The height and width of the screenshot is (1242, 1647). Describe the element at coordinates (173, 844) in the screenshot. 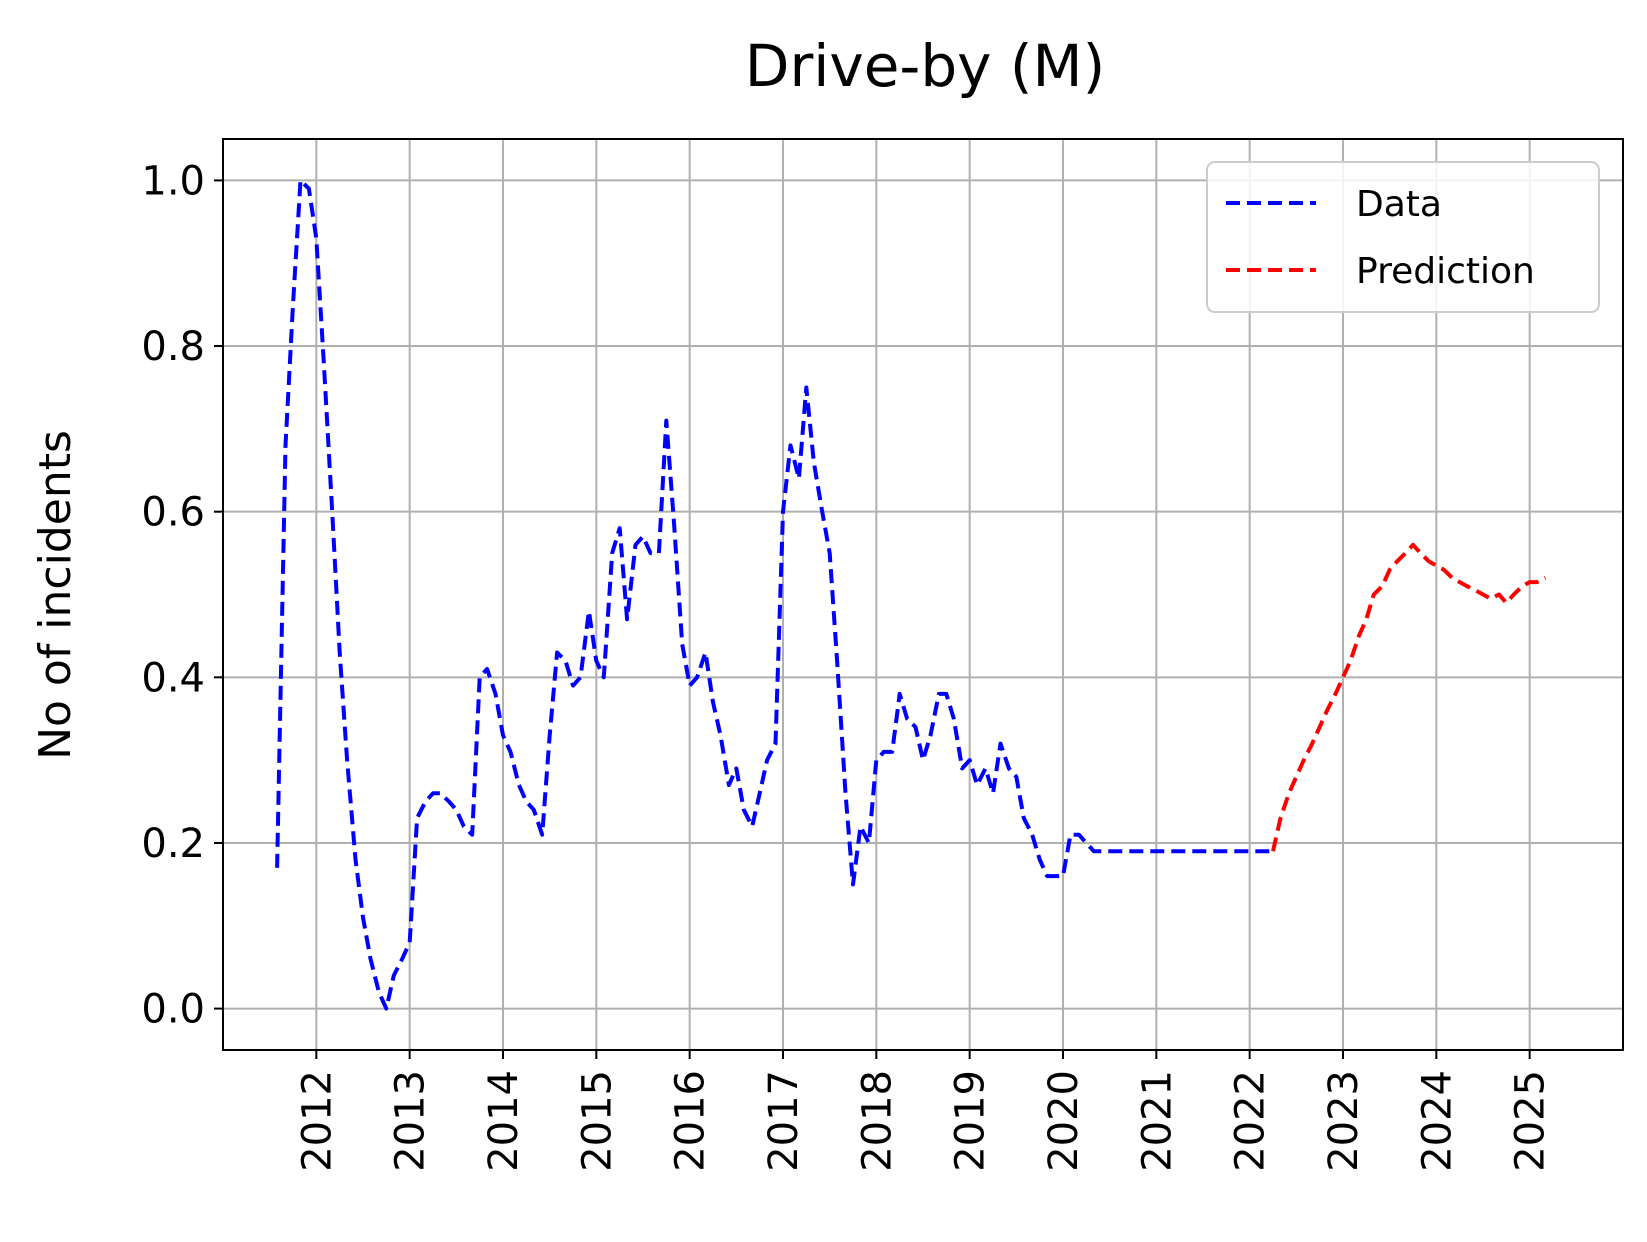

I see `y-tick-label: 0.2` at that location.